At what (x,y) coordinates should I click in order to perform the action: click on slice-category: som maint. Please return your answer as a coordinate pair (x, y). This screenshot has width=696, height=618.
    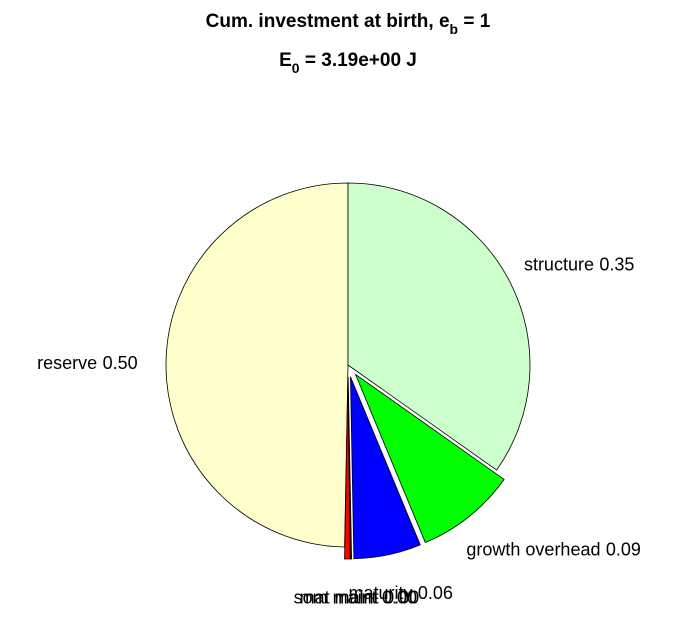
    Looking at the image, I should click on (335, 597).